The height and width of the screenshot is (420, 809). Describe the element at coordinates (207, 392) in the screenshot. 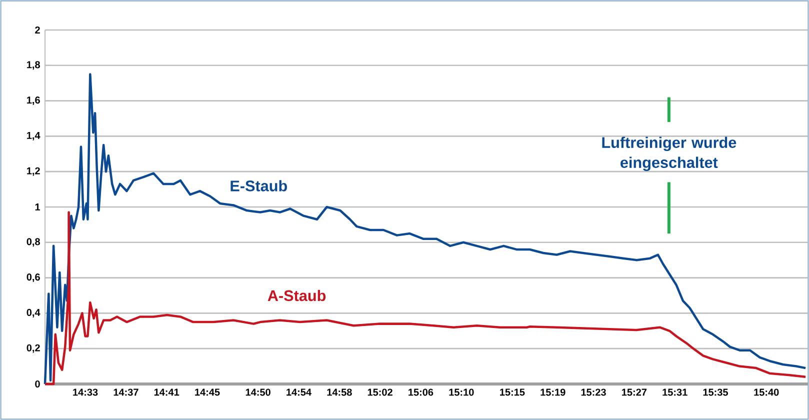

I see `x-tick-label: 14:45` at that location.